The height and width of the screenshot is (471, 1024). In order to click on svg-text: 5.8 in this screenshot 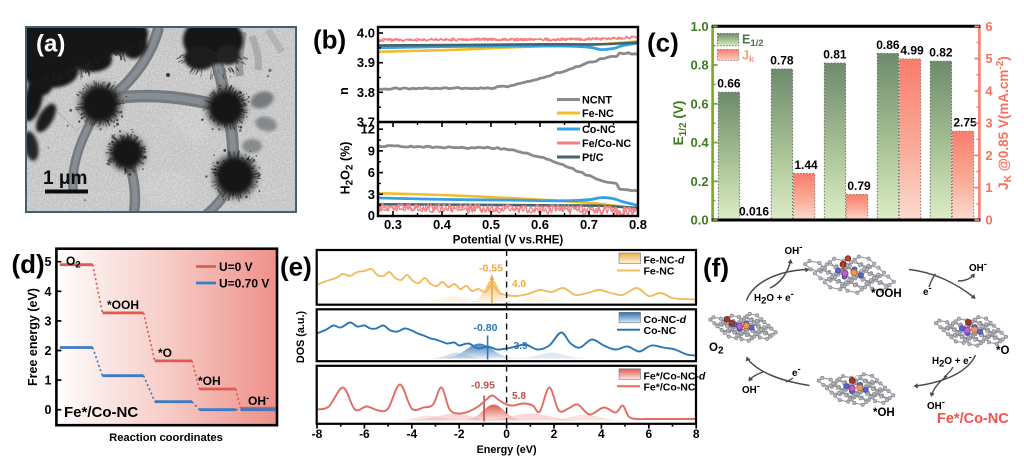, I will do `click(519, 396)`.